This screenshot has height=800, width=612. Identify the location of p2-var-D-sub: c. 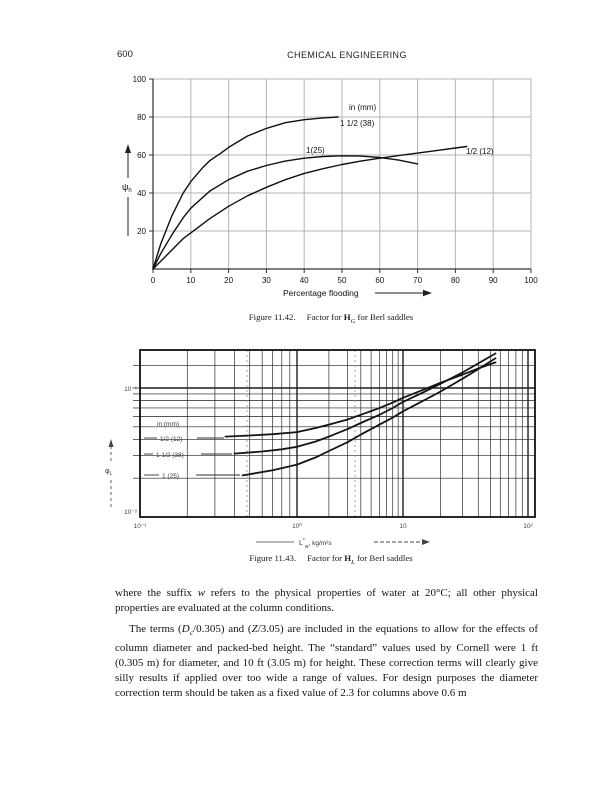
(191, 633).